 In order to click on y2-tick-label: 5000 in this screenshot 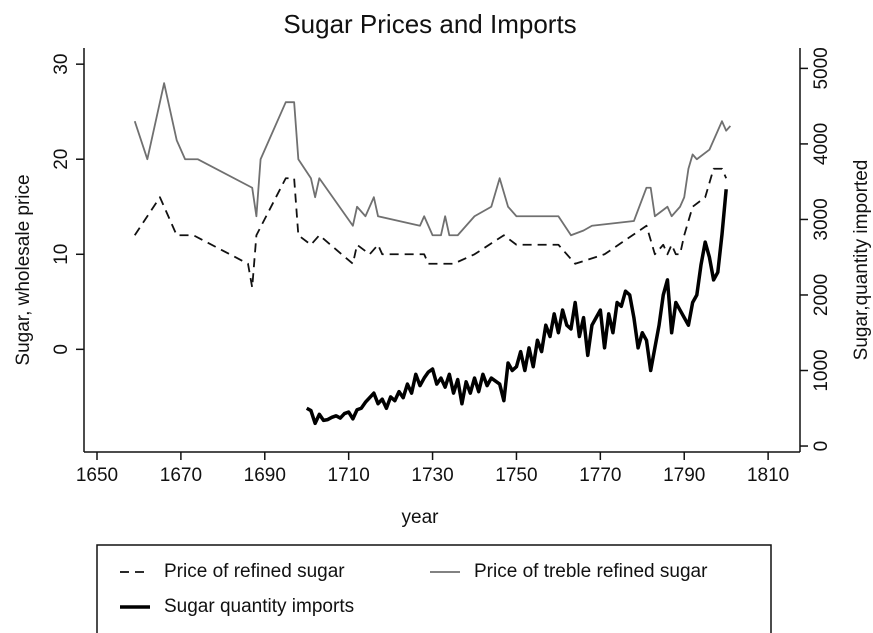, I will do `click(821, 68)`.